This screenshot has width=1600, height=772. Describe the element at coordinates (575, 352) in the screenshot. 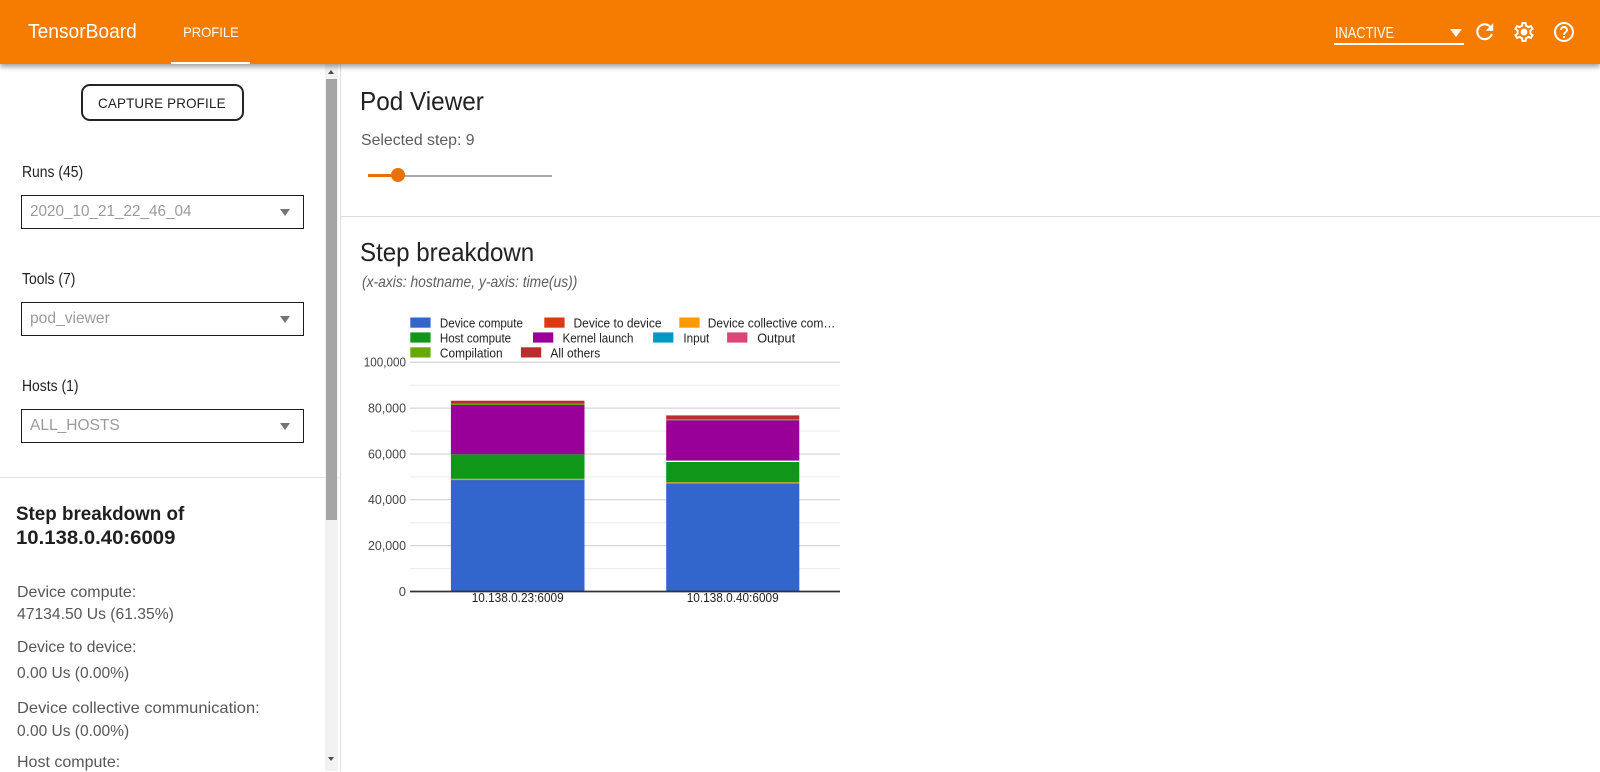

I see `svg-text: All others` at that location.